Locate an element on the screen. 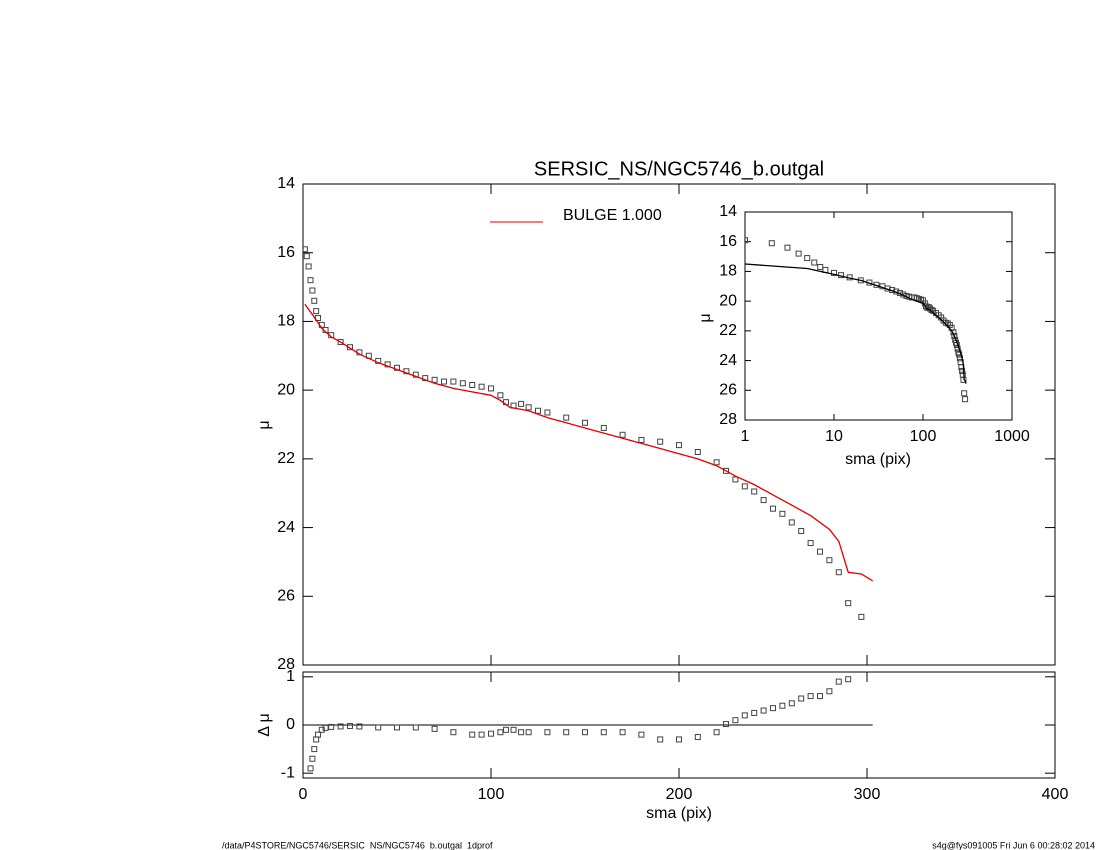 This screenshot has width=1100, height=850. y-tick-label: 14 is located at coordinates (286, 183).